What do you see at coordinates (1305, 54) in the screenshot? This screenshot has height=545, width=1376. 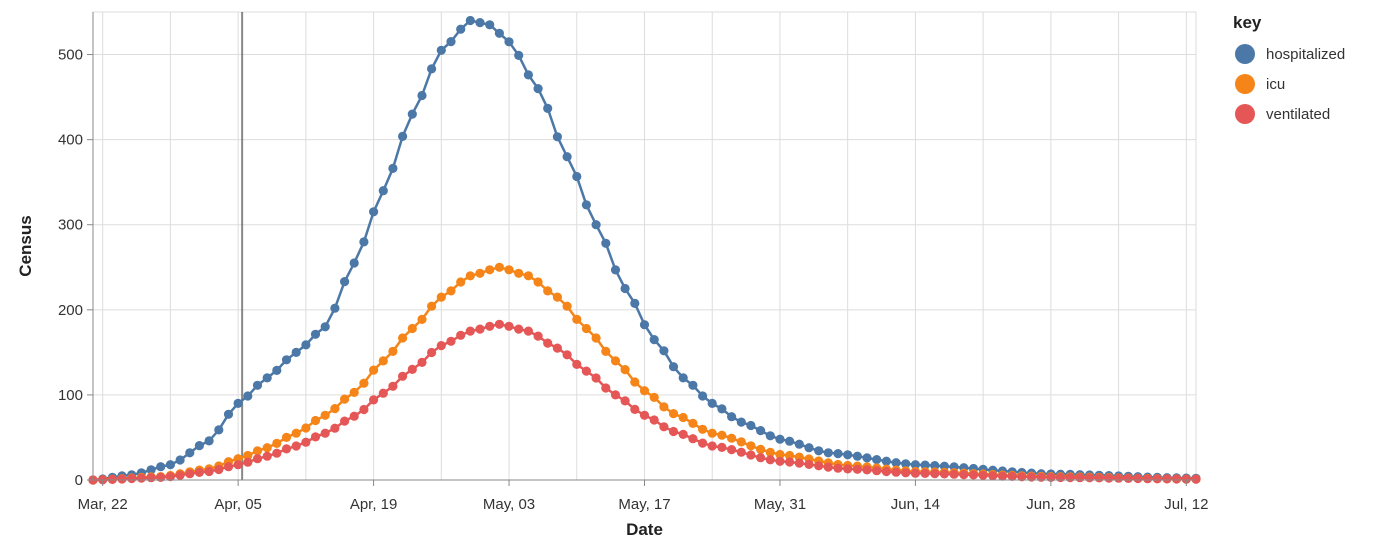 I see `legend-label: hospitalized` at bounding box center [1305, 54].